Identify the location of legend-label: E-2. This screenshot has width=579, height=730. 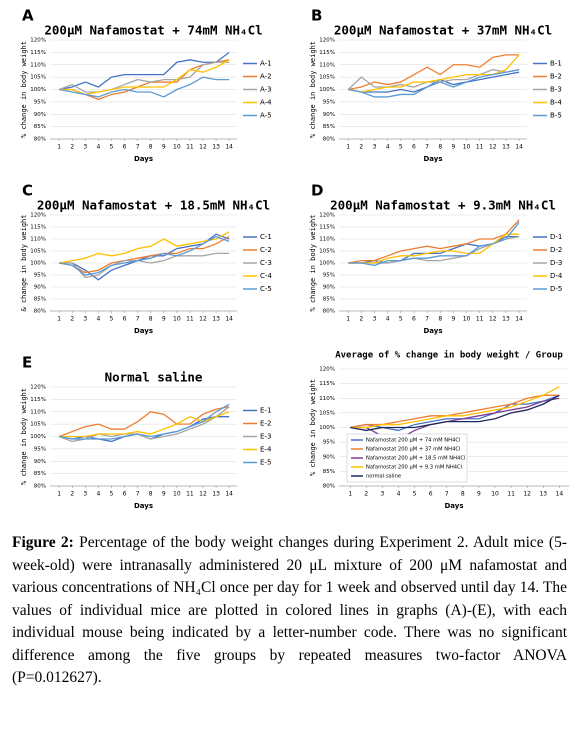
(265, 424).